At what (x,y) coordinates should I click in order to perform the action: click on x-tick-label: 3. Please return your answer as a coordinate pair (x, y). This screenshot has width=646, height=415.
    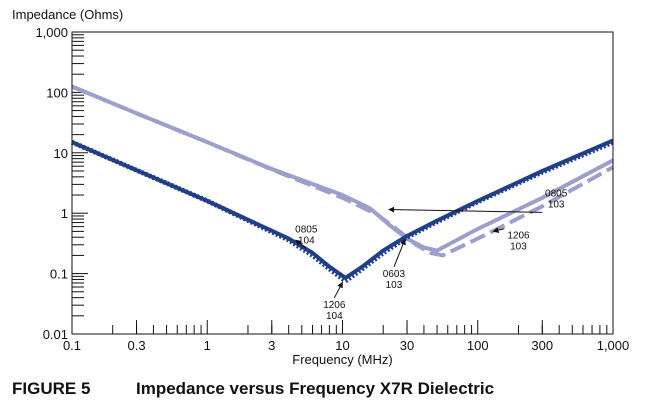
    Looking at the image, I should click on (271, 345).